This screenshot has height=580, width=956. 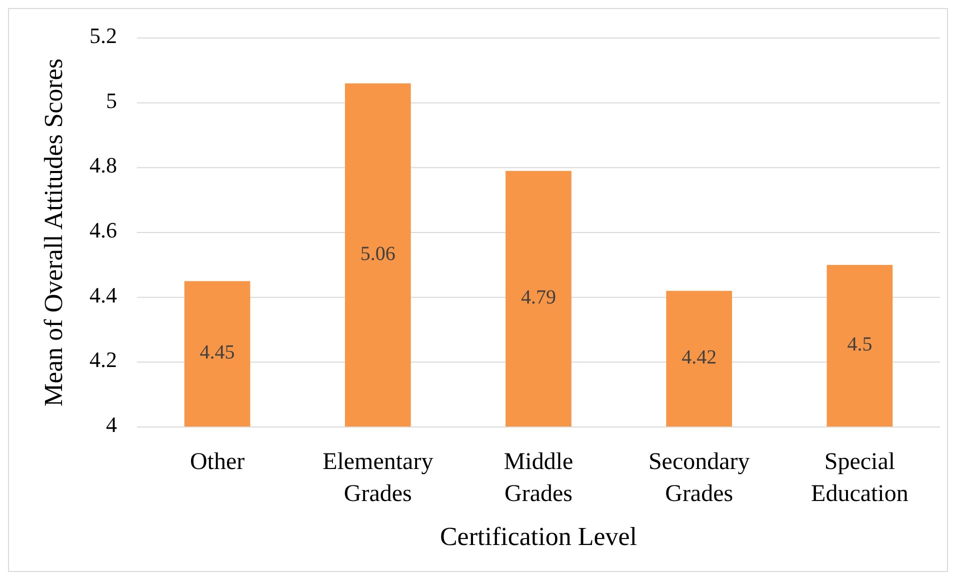 I want to click on y-tick-label: 4.2, so click(x=103, y=359).